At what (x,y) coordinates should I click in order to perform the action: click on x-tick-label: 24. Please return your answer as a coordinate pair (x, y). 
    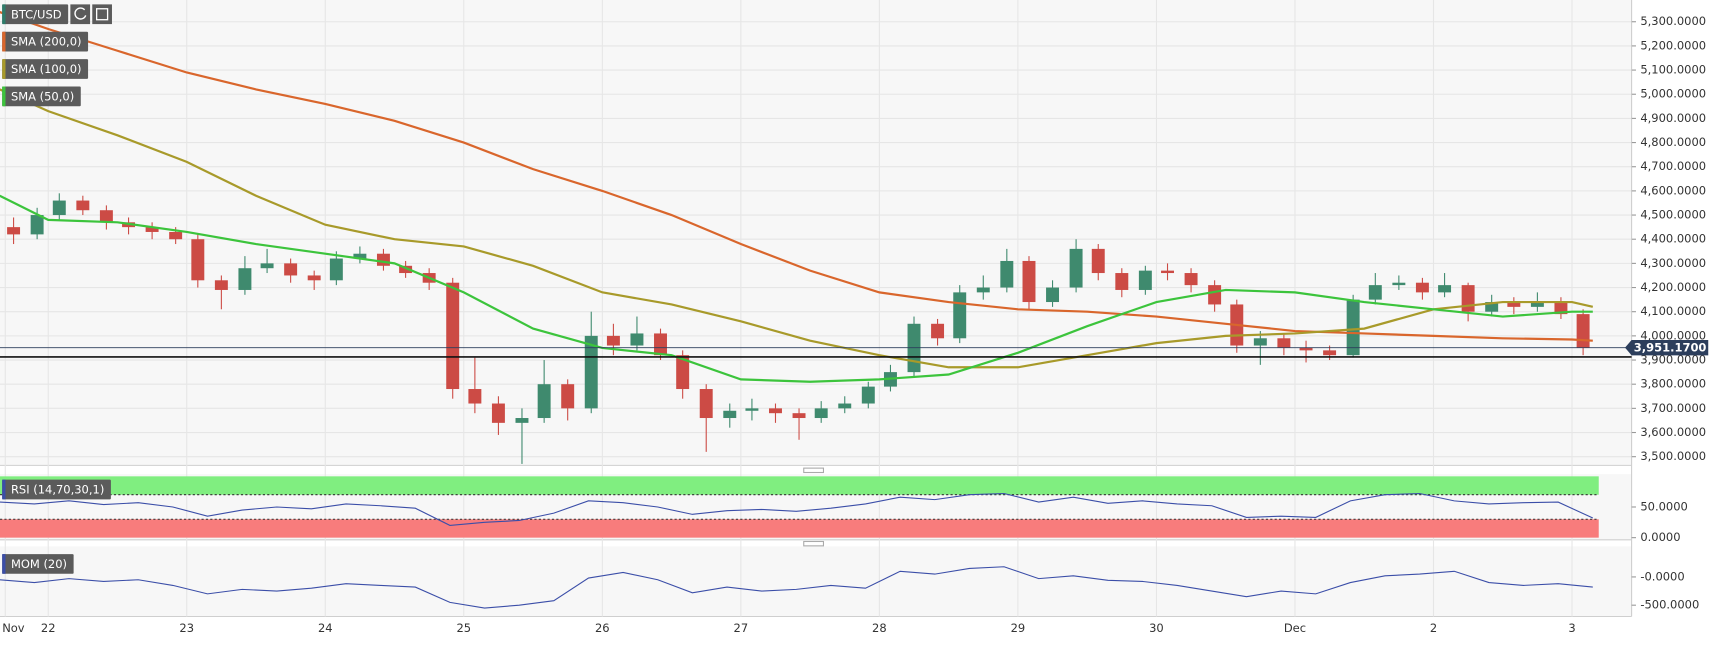
    Looking at the image, I should click on (325, 628).